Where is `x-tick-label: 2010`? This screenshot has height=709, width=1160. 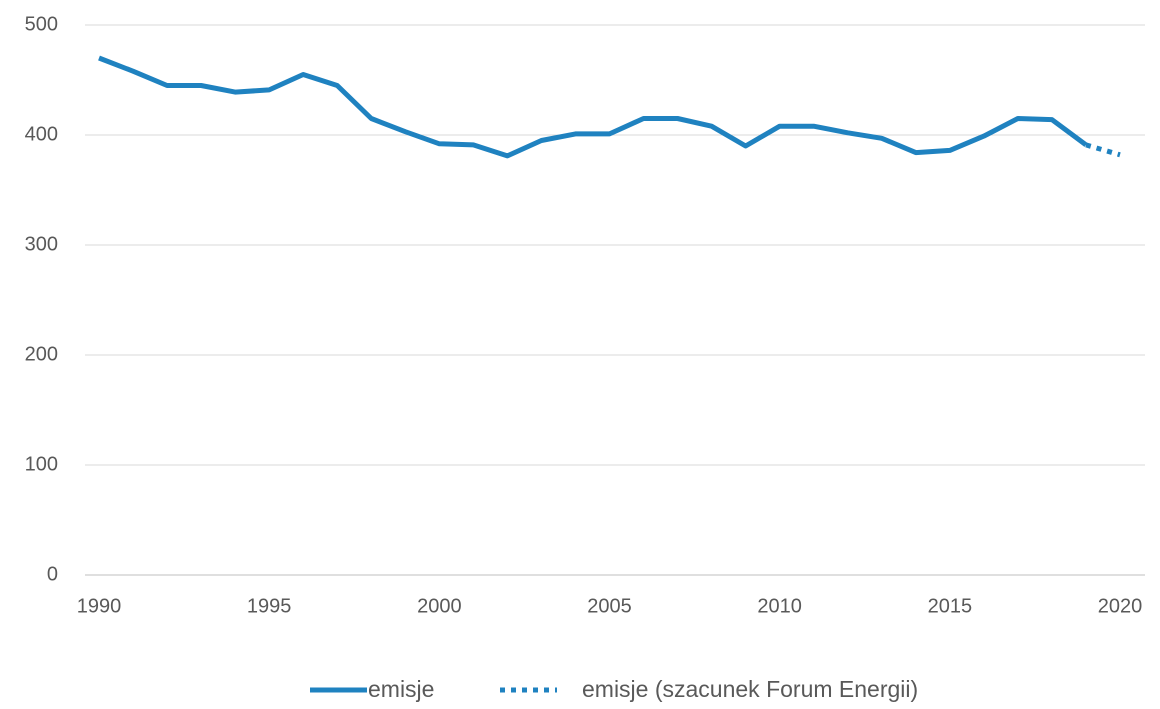 x-tick-label: 2010 is located at coordinates (779, 606).